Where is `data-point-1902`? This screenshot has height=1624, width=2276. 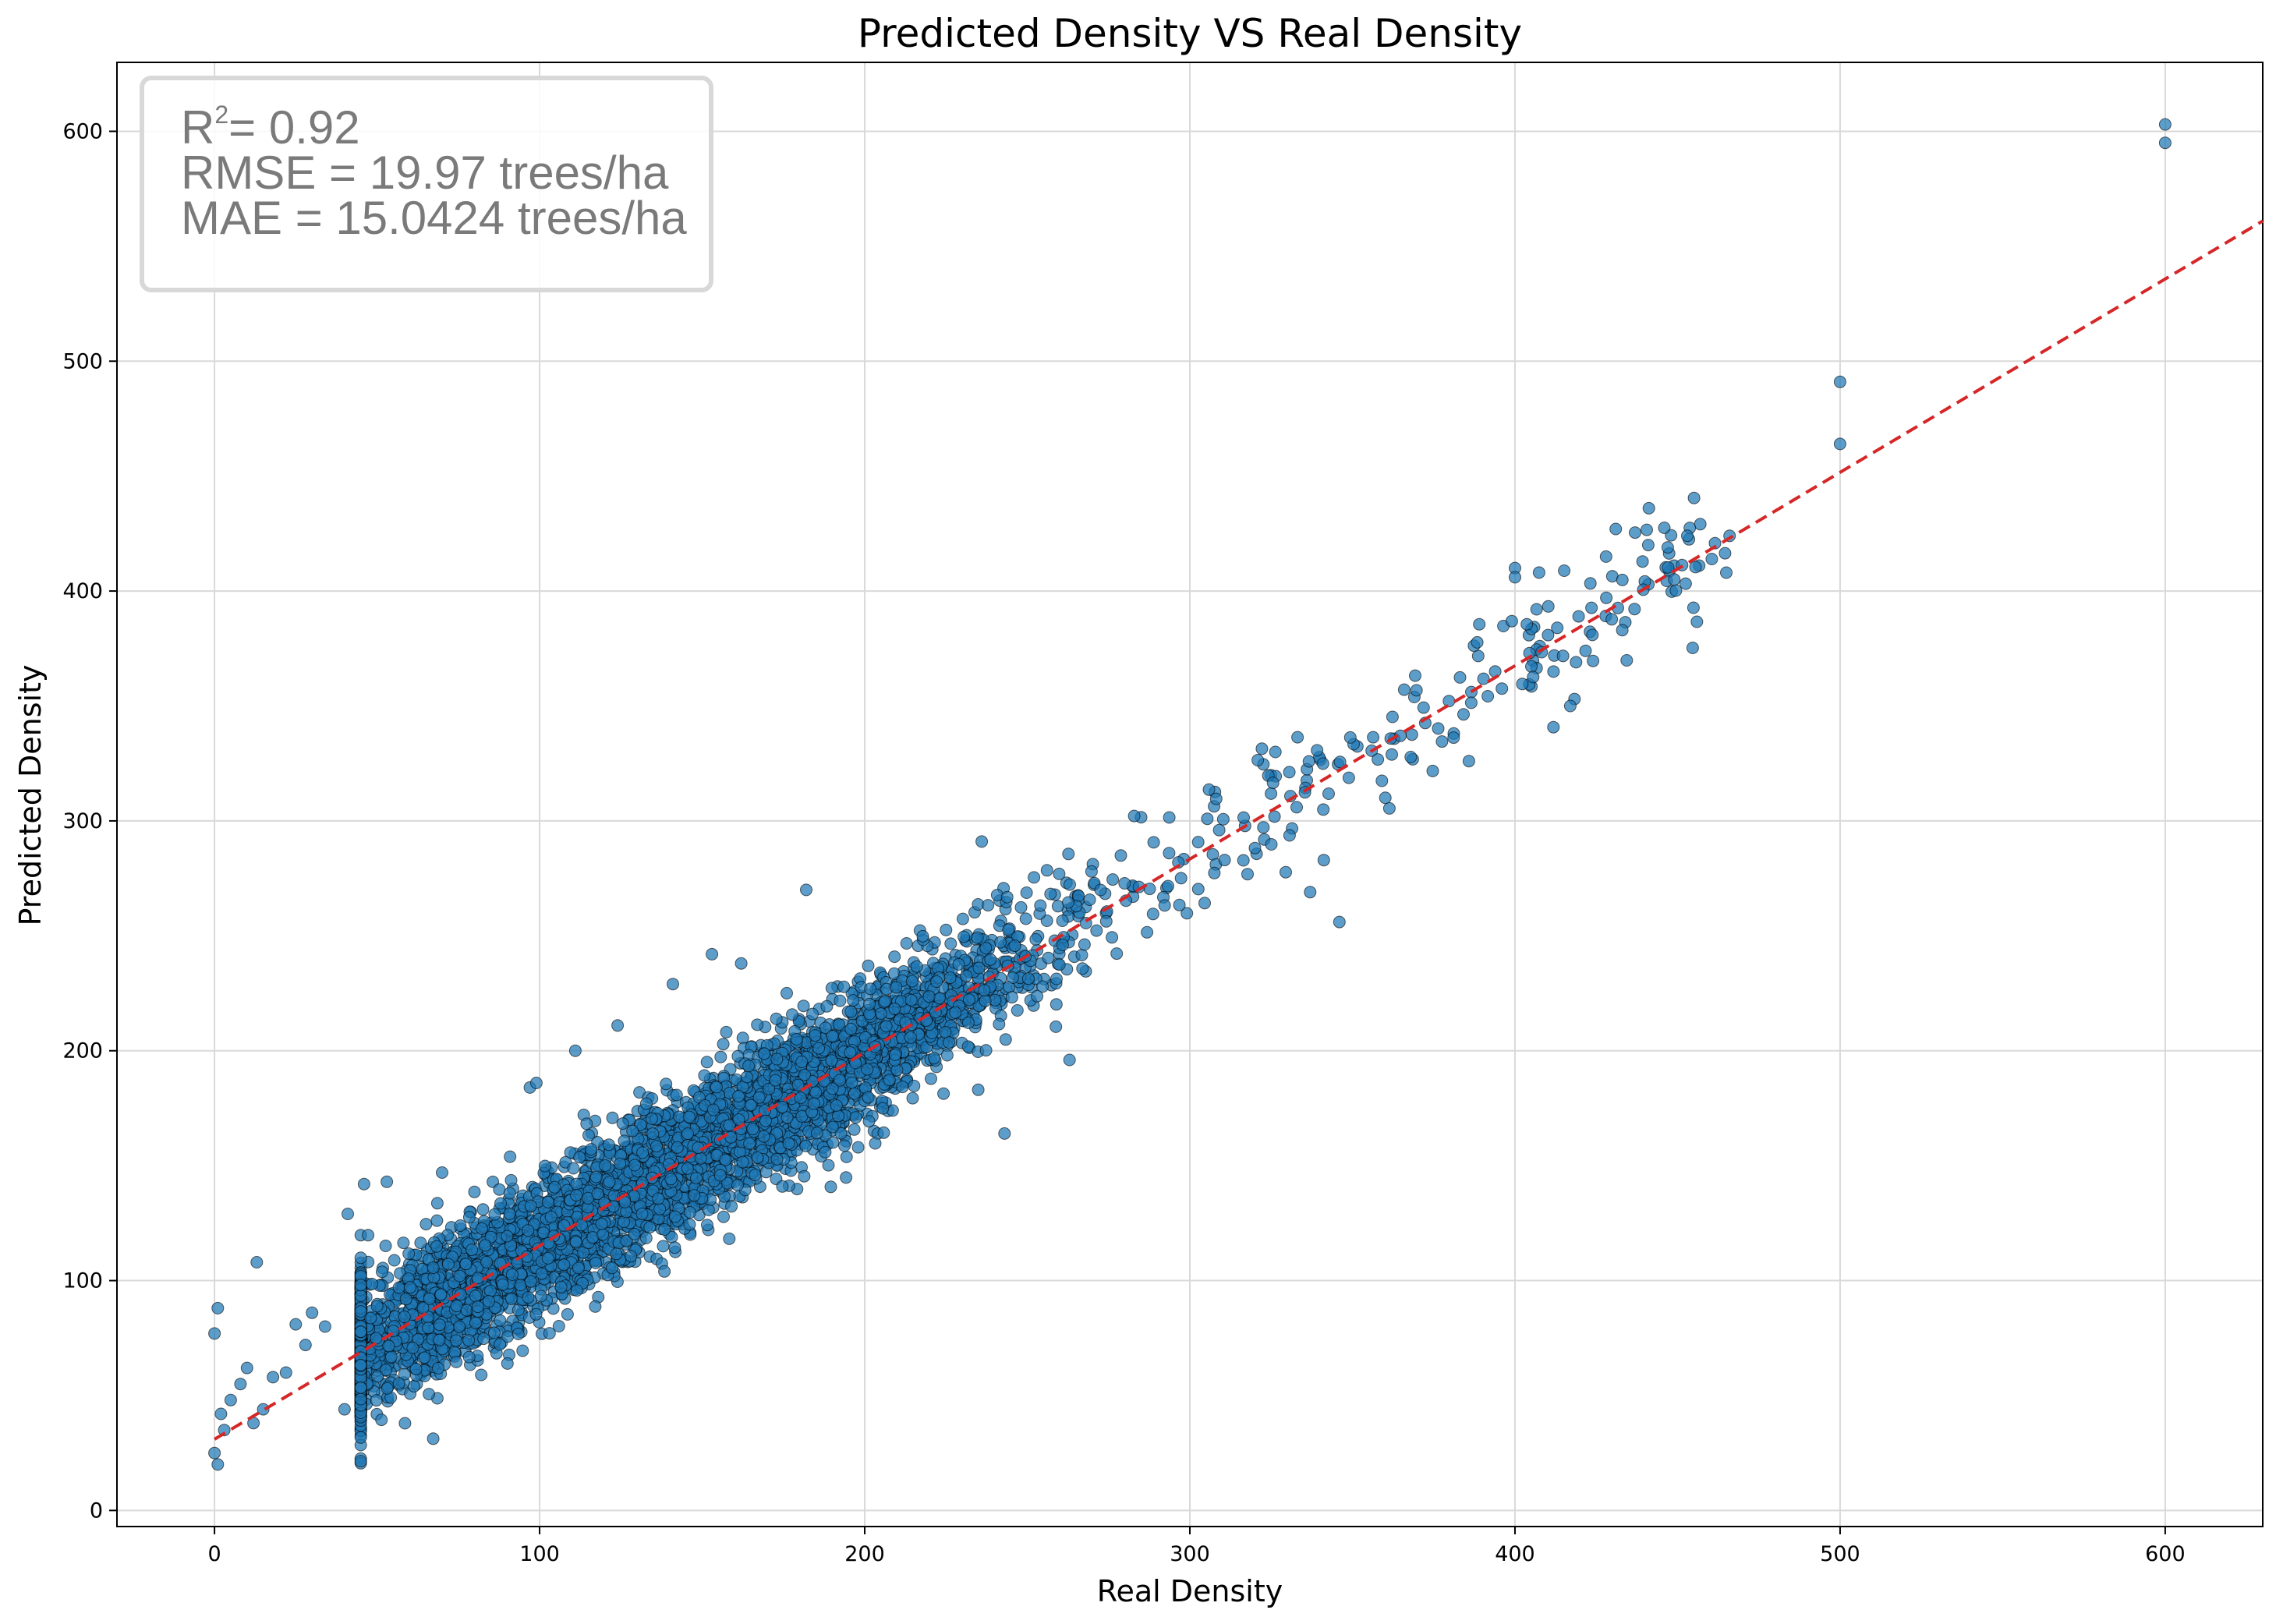 data-point-1902 is located at coordinates (943, 1093).